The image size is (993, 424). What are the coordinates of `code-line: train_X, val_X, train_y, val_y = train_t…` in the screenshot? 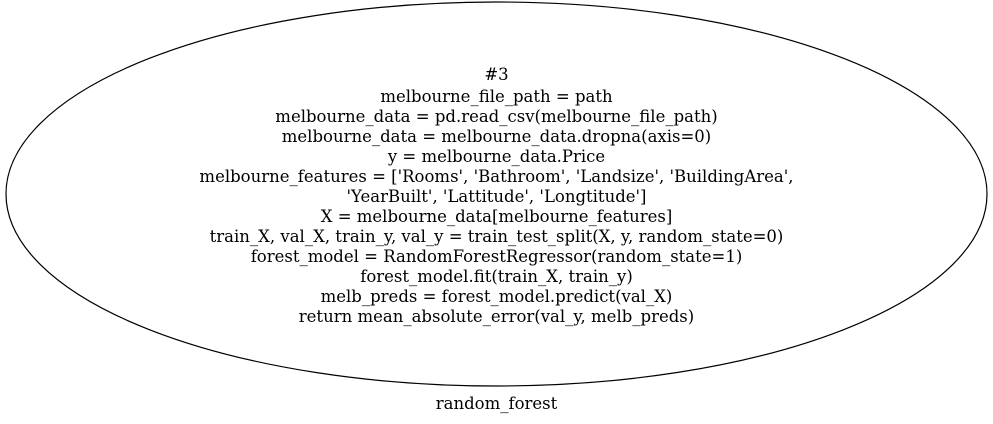 It's located at (497, 236).